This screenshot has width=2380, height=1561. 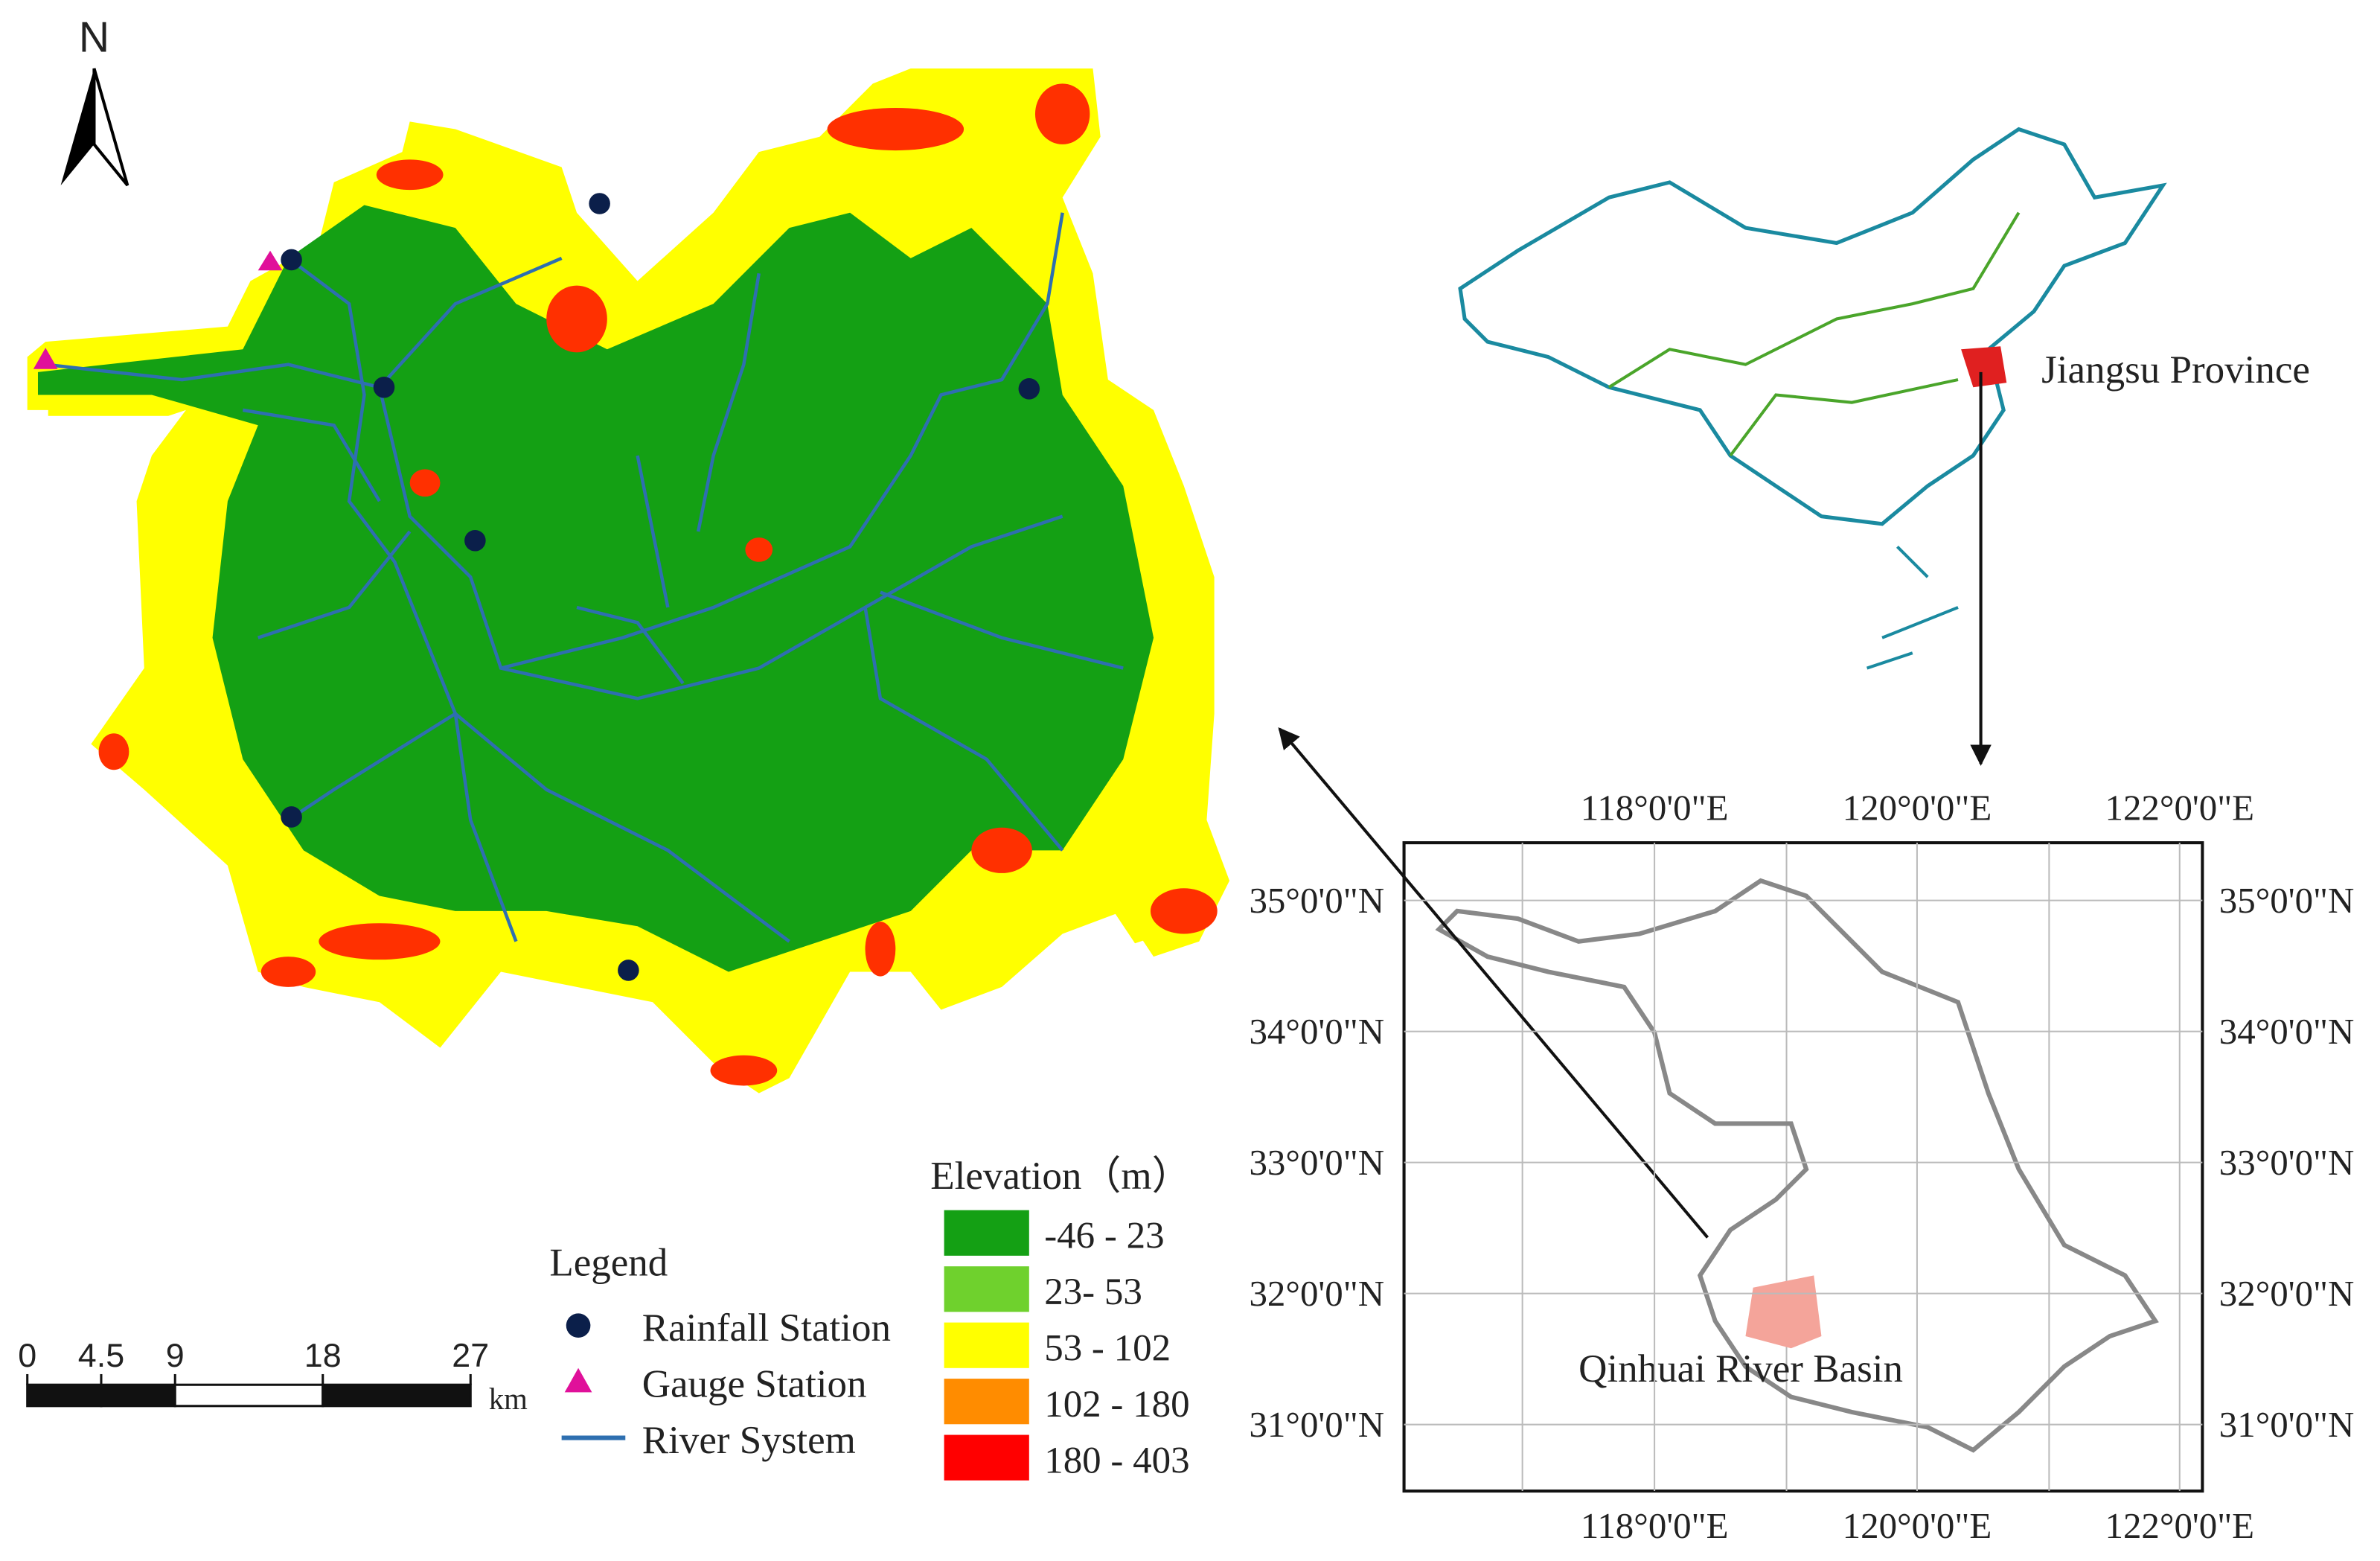 What do you see at coordinates (323, 1355) in the screenshot?
I see `scale-label: 18` at bounding box center [323, 1355].